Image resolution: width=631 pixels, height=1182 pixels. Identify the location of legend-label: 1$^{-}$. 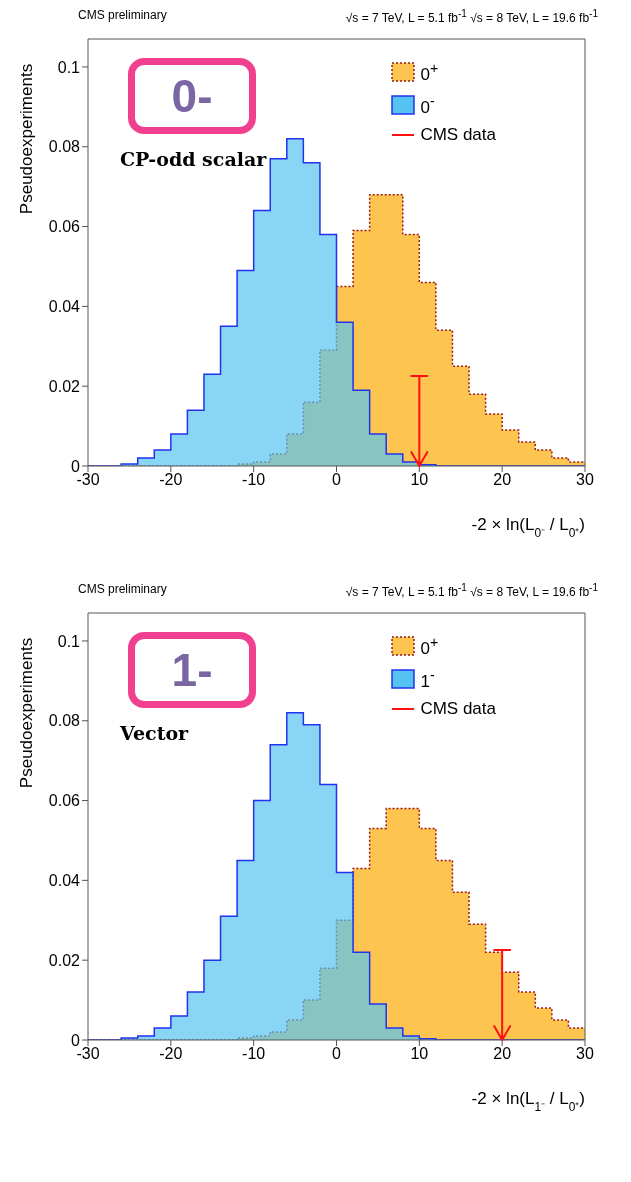
(427, 679).